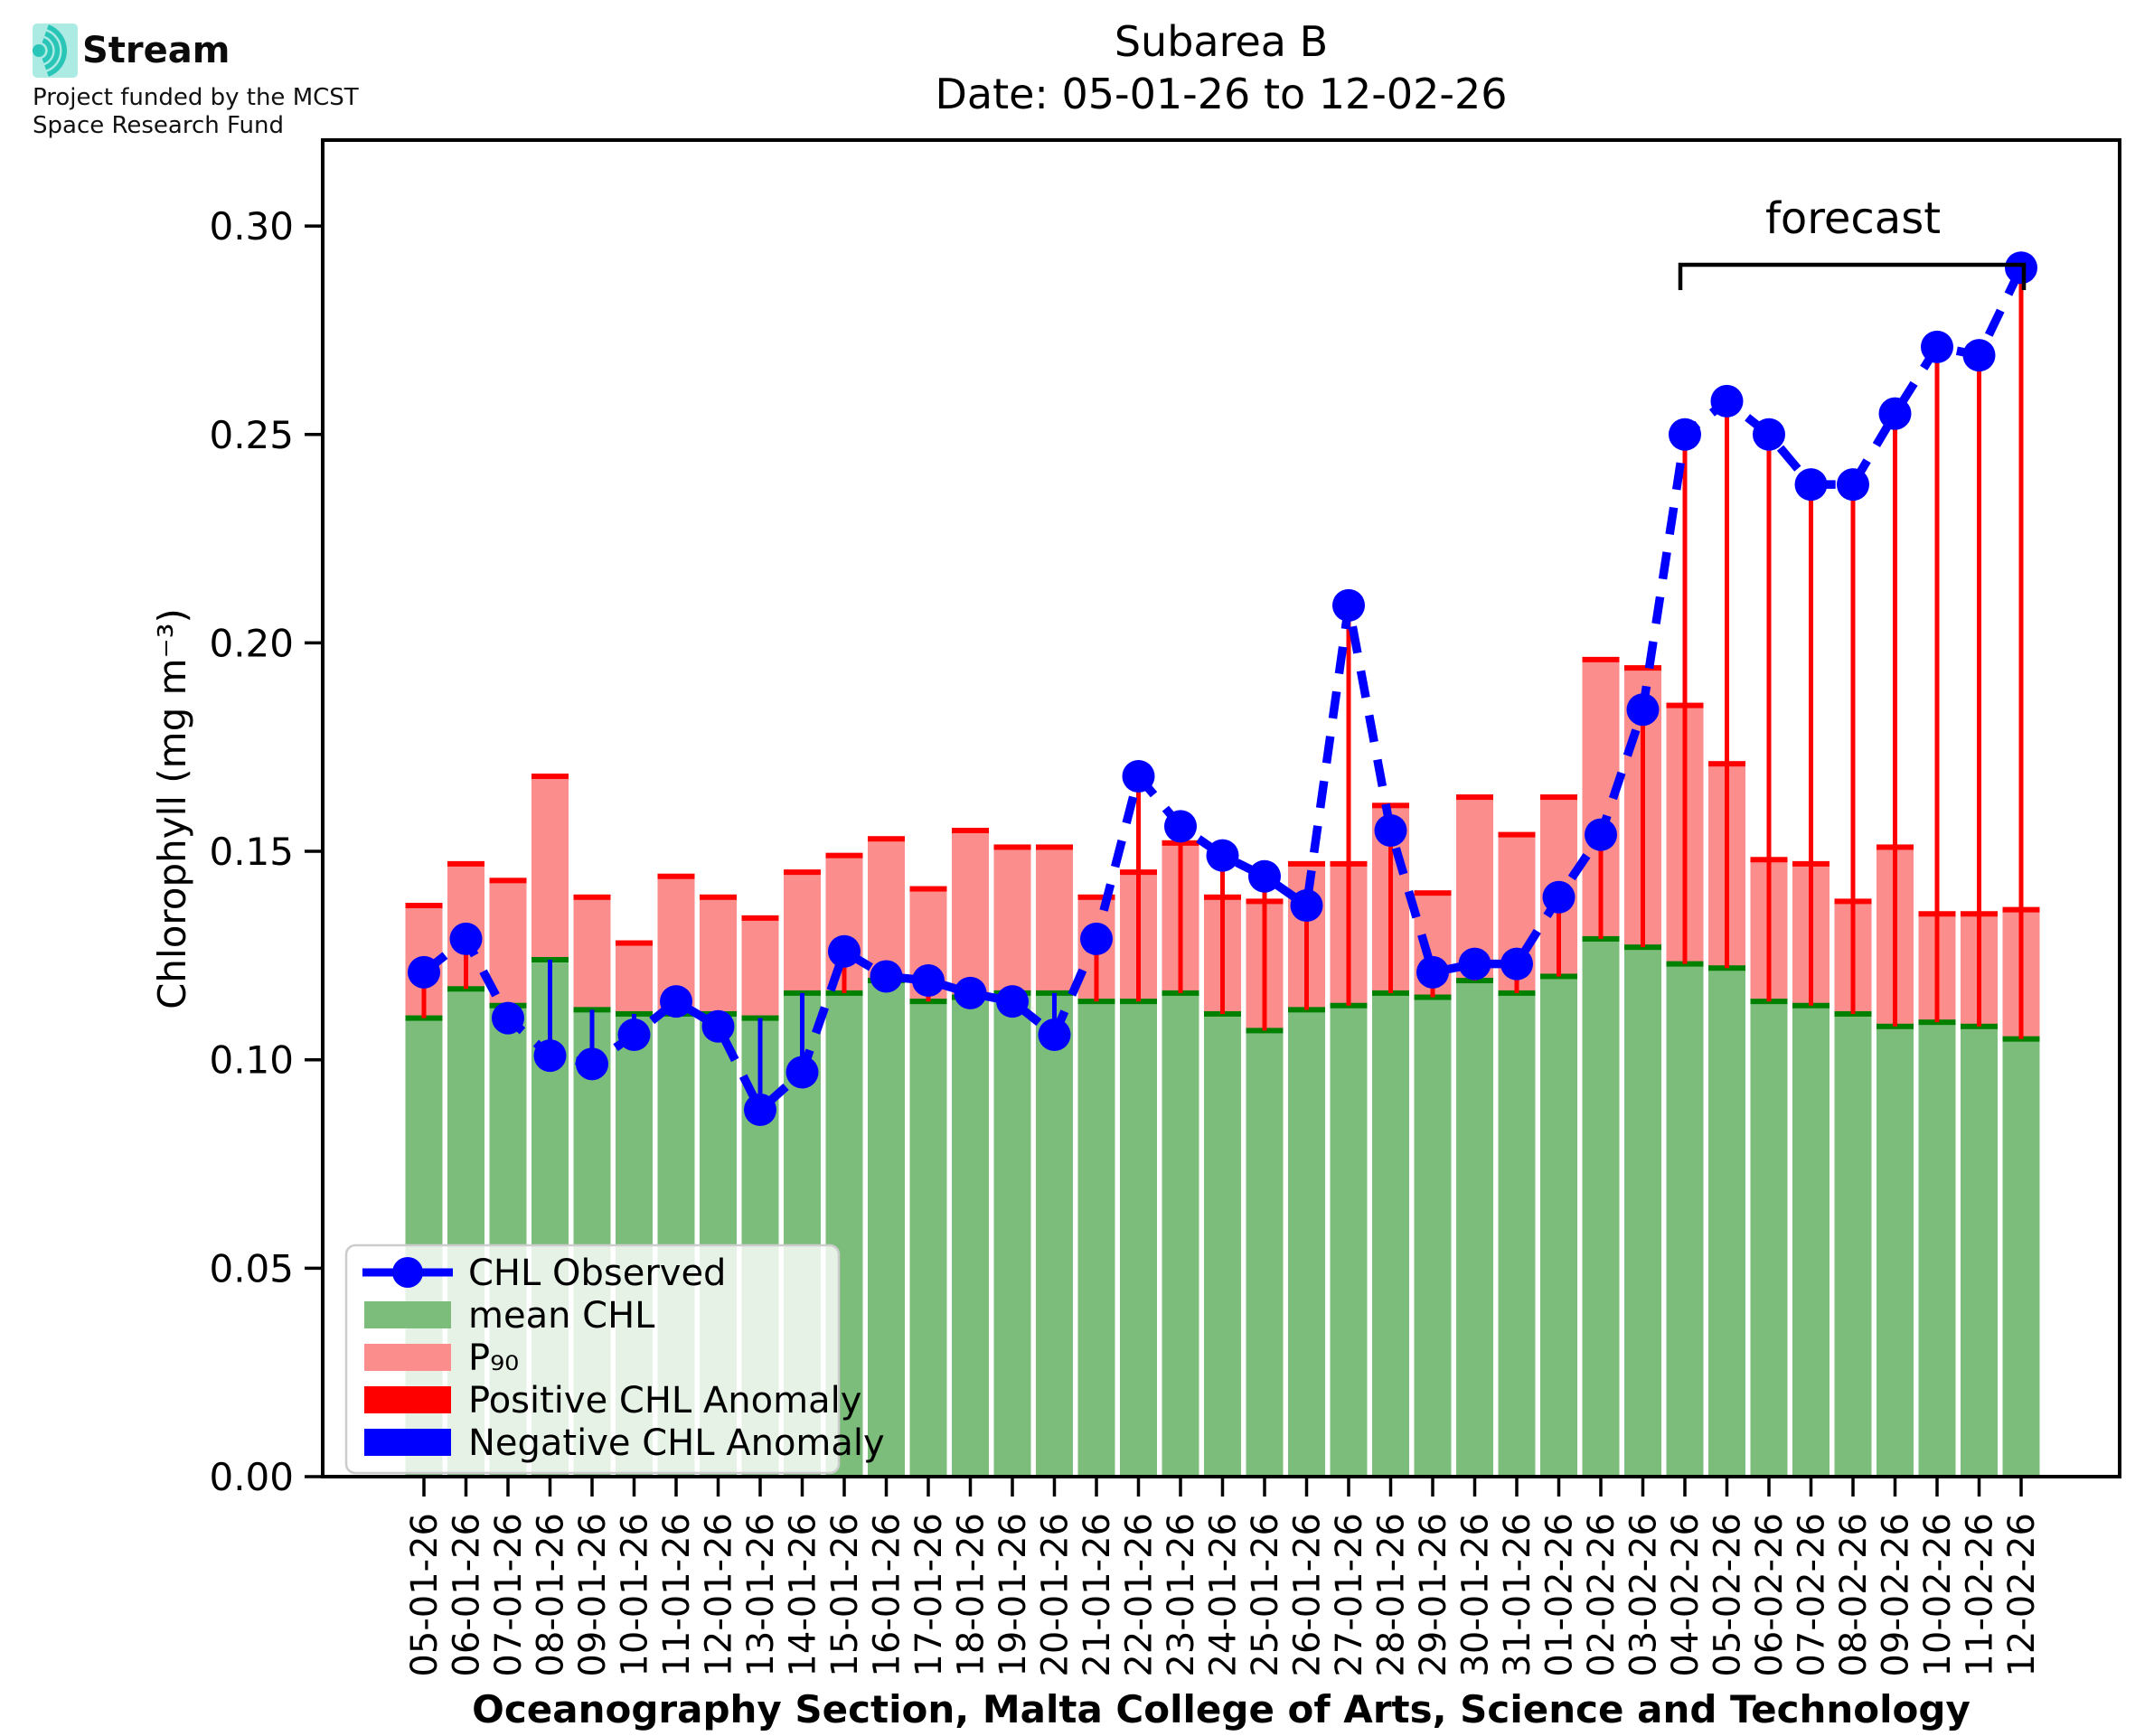 The height and width of the screenshot is (1736, 2154). Describe the element at coordinates (251, 435) in the screenshot. I see `y-tick-label: 0.25` at that location.